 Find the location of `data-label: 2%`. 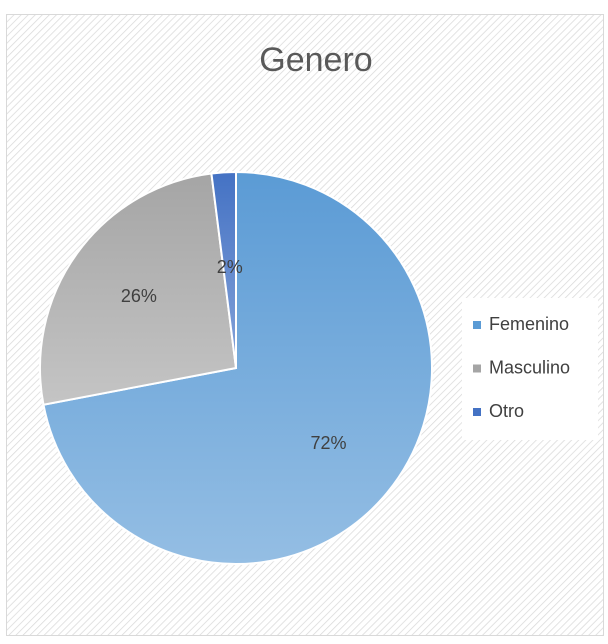

data-label: 2% is located at coordinates (230, 267).